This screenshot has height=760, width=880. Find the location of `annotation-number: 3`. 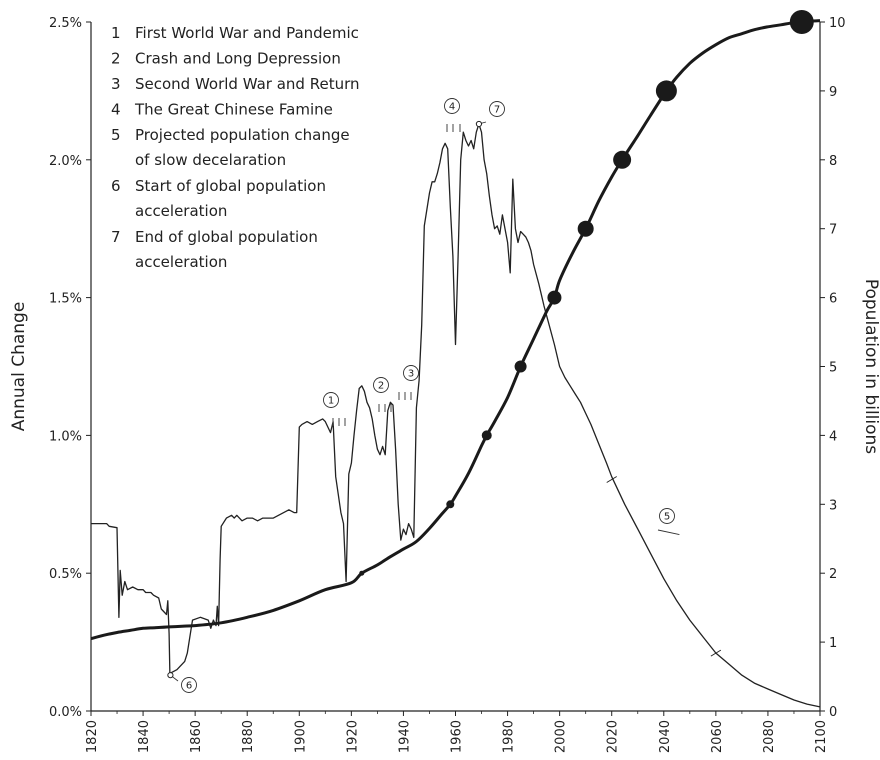

annotation-number: 3 is located at coordinates (411, 374).